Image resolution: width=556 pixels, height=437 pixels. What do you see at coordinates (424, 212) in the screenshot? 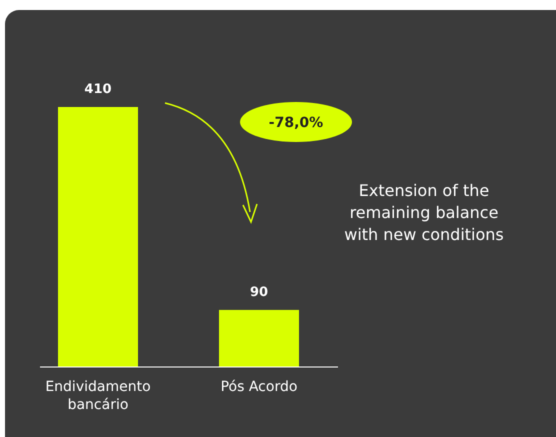
I see `text: Extension of the remaining balance with new conditions` at bounding box center [424, 212].